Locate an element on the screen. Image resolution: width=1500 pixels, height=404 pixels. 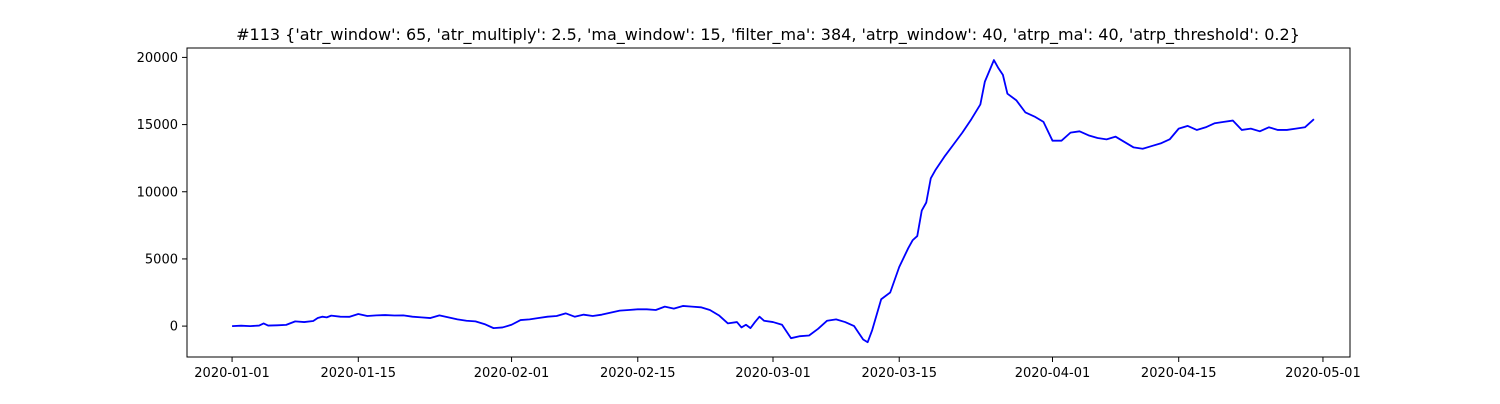
y-axis: 0 5000 10000 15000 20000 is located at coordinates (162, 193).